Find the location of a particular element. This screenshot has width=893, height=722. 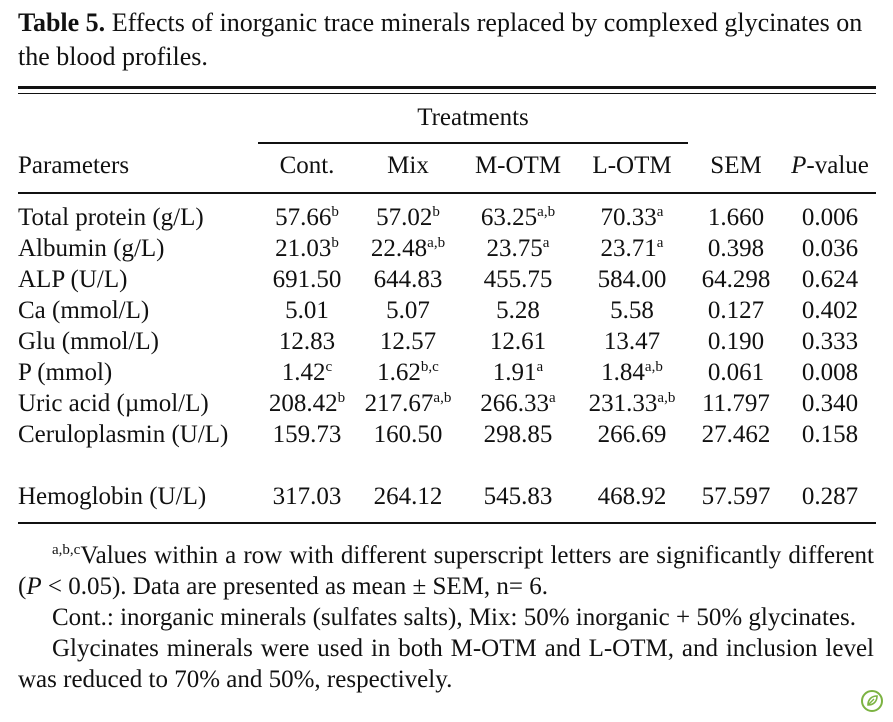

cell-motm: 545.83 is located at coordinates (518, 496).